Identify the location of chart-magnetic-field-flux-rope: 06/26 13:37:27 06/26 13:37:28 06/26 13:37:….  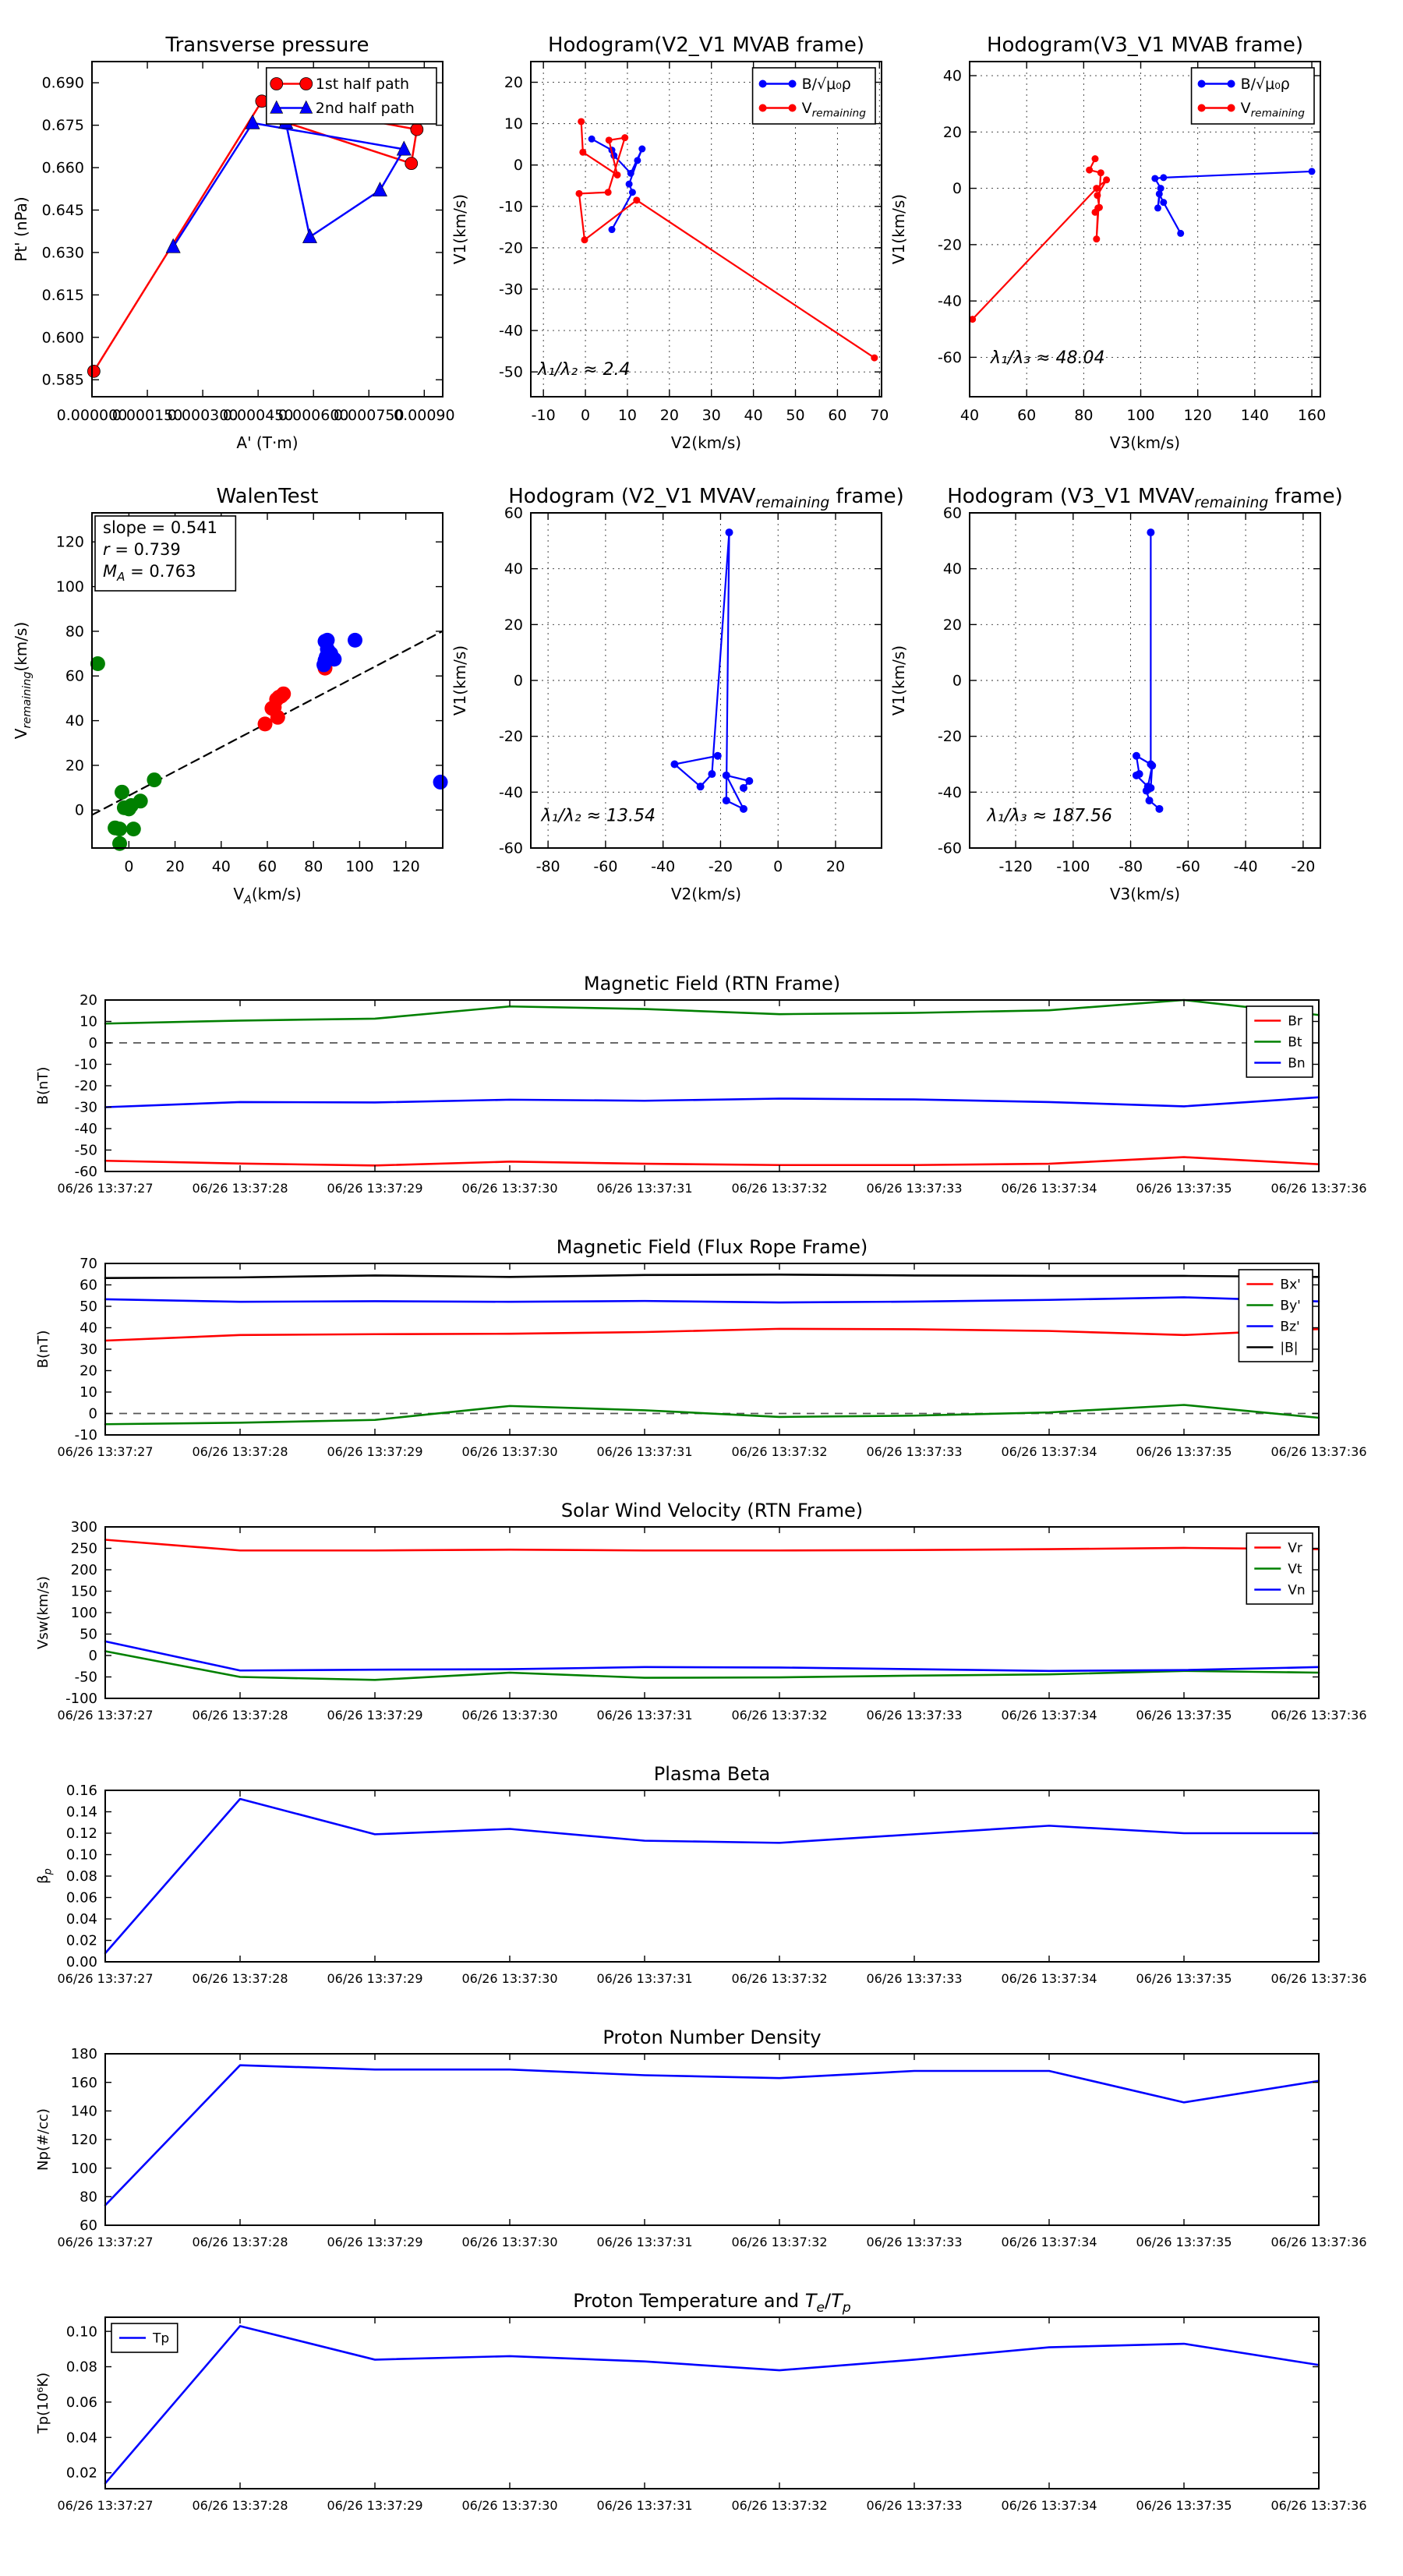
(701, 1347).